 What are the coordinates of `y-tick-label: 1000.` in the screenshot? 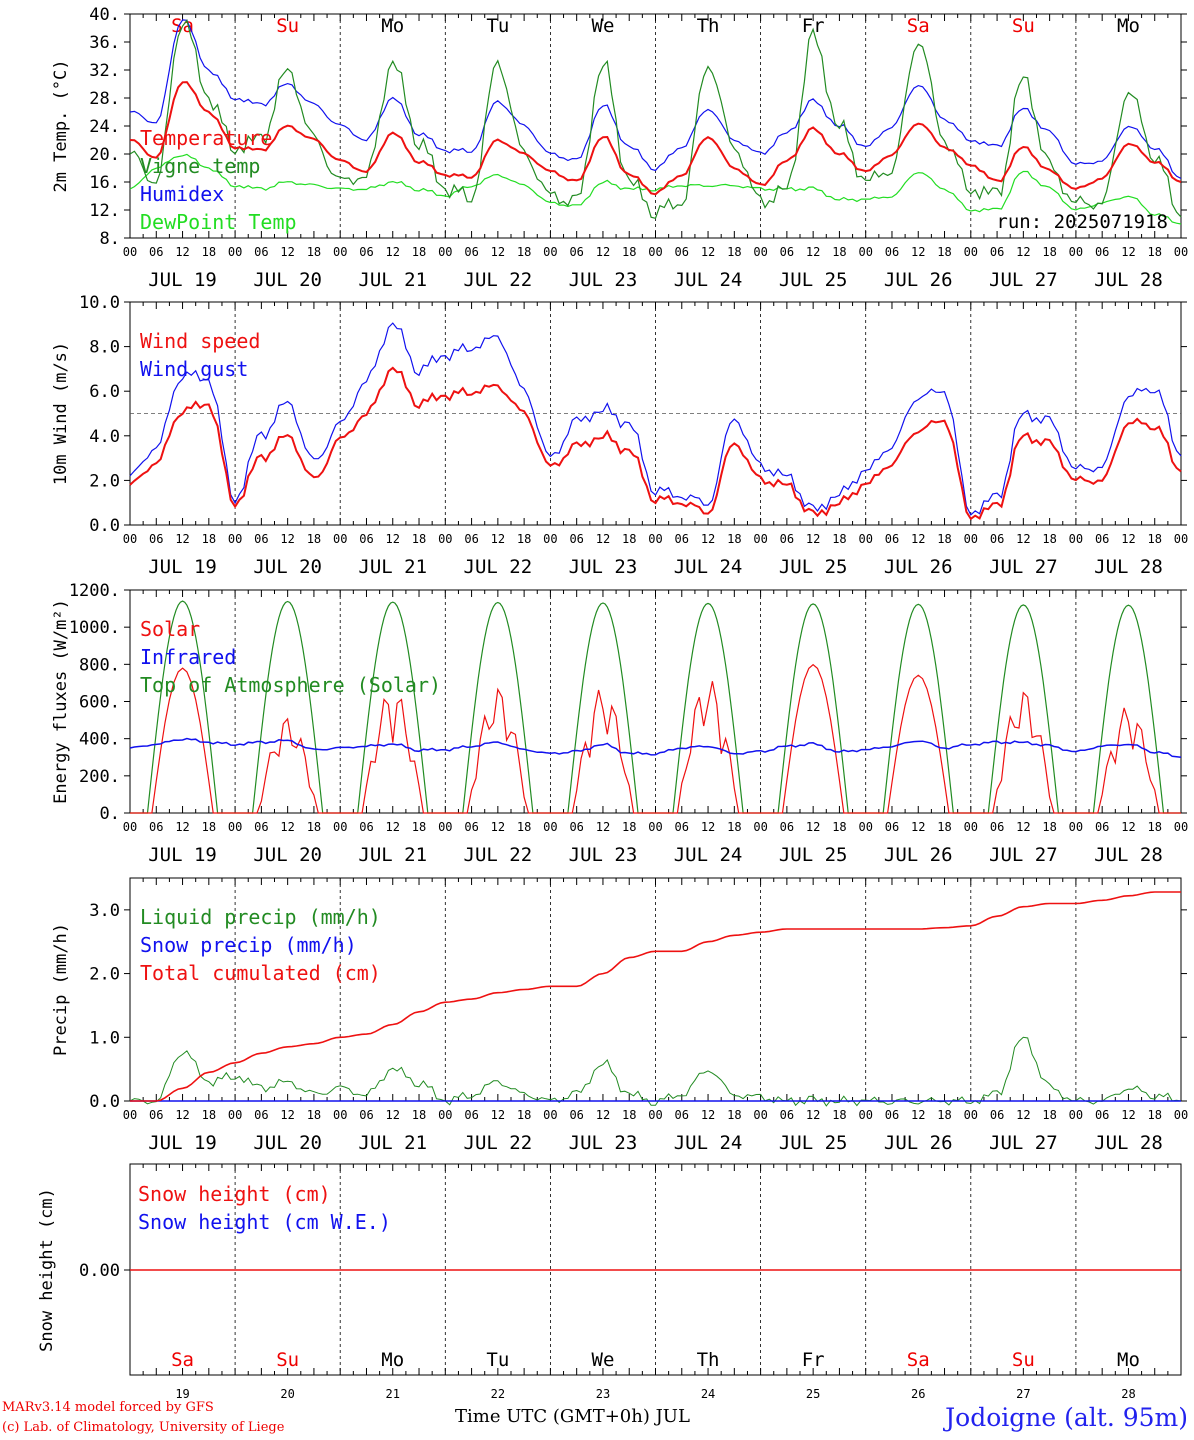 It's located at (94, 628).